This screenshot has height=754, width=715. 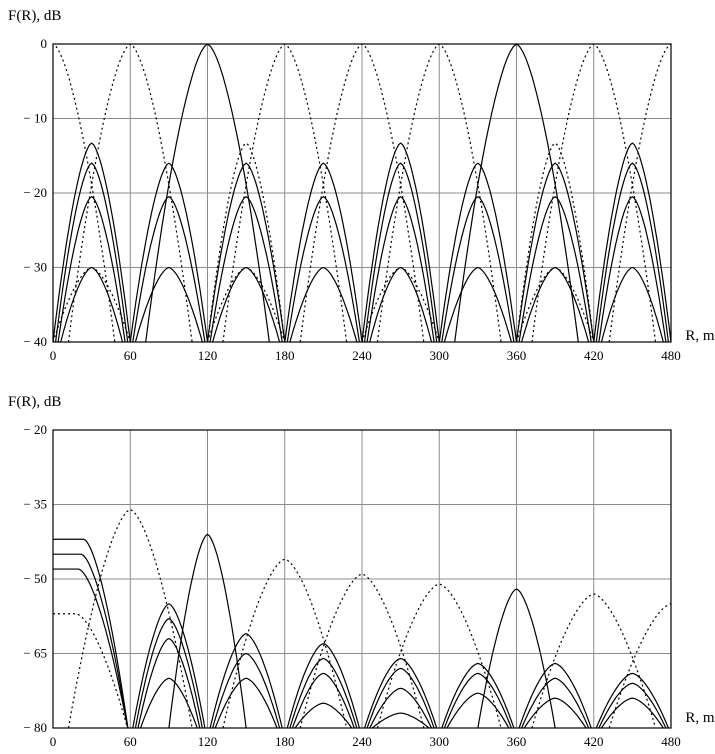 I want to click on y-tick-label: − 80, so click(x=35, y=727).